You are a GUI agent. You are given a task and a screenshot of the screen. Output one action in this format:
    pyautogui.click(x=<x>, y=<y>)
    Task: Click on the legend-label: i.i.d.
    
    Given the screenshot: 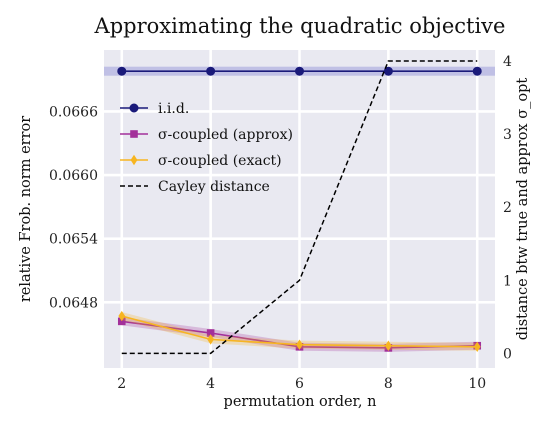 What is the action you would take?
    pyautogui.click(x=173, y=109)
    